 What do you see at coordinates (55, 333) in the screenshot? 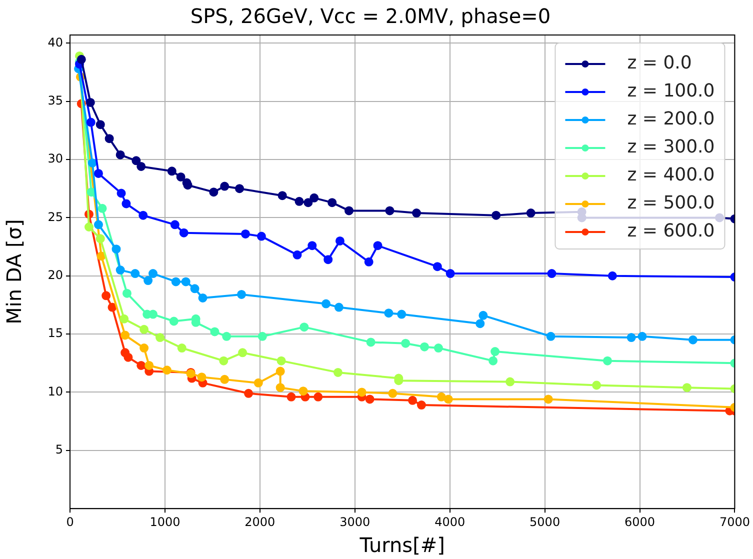
I see `y-tick-label: 15` at bounding box center [55, 333].